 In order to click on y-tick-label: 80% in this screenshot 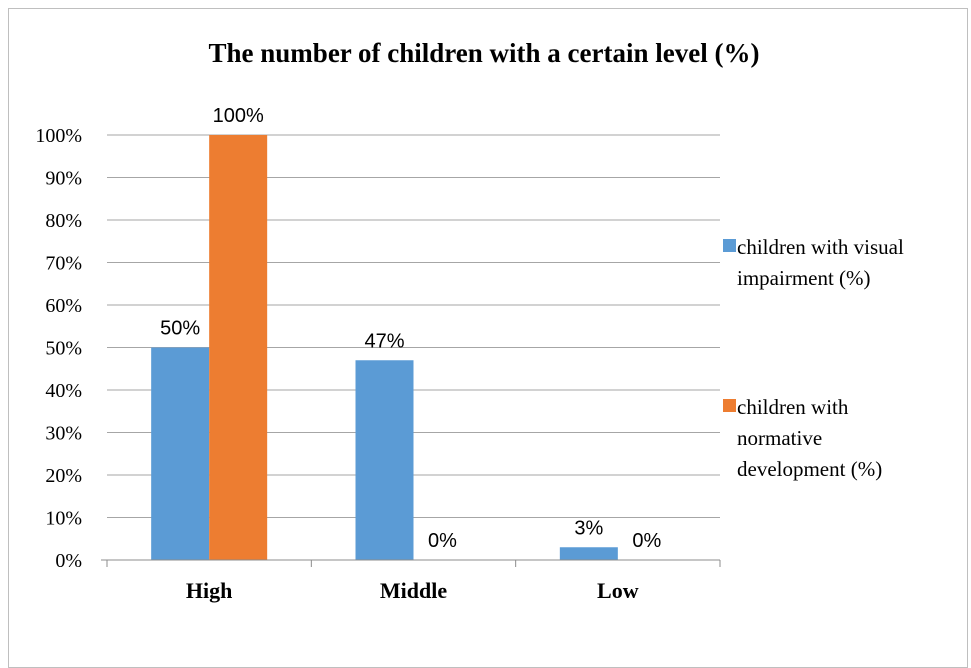, I will do `click(63, 221)`.